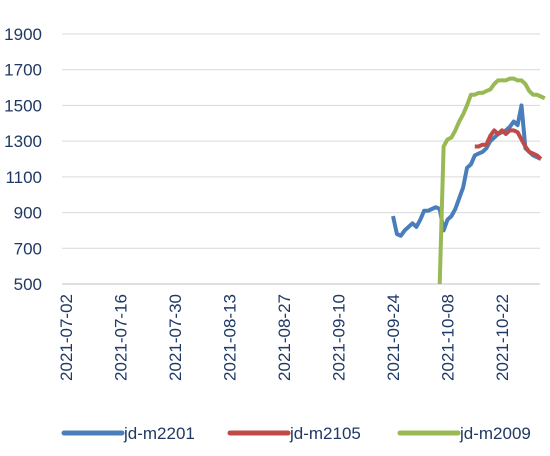 This screenshot has height=456, width=550. What do you see at coordinates (393, 337) in the screenshot?
I see `x-tick-label-2021-09-24: 2021-09-24` at bounding box center [393, 337].